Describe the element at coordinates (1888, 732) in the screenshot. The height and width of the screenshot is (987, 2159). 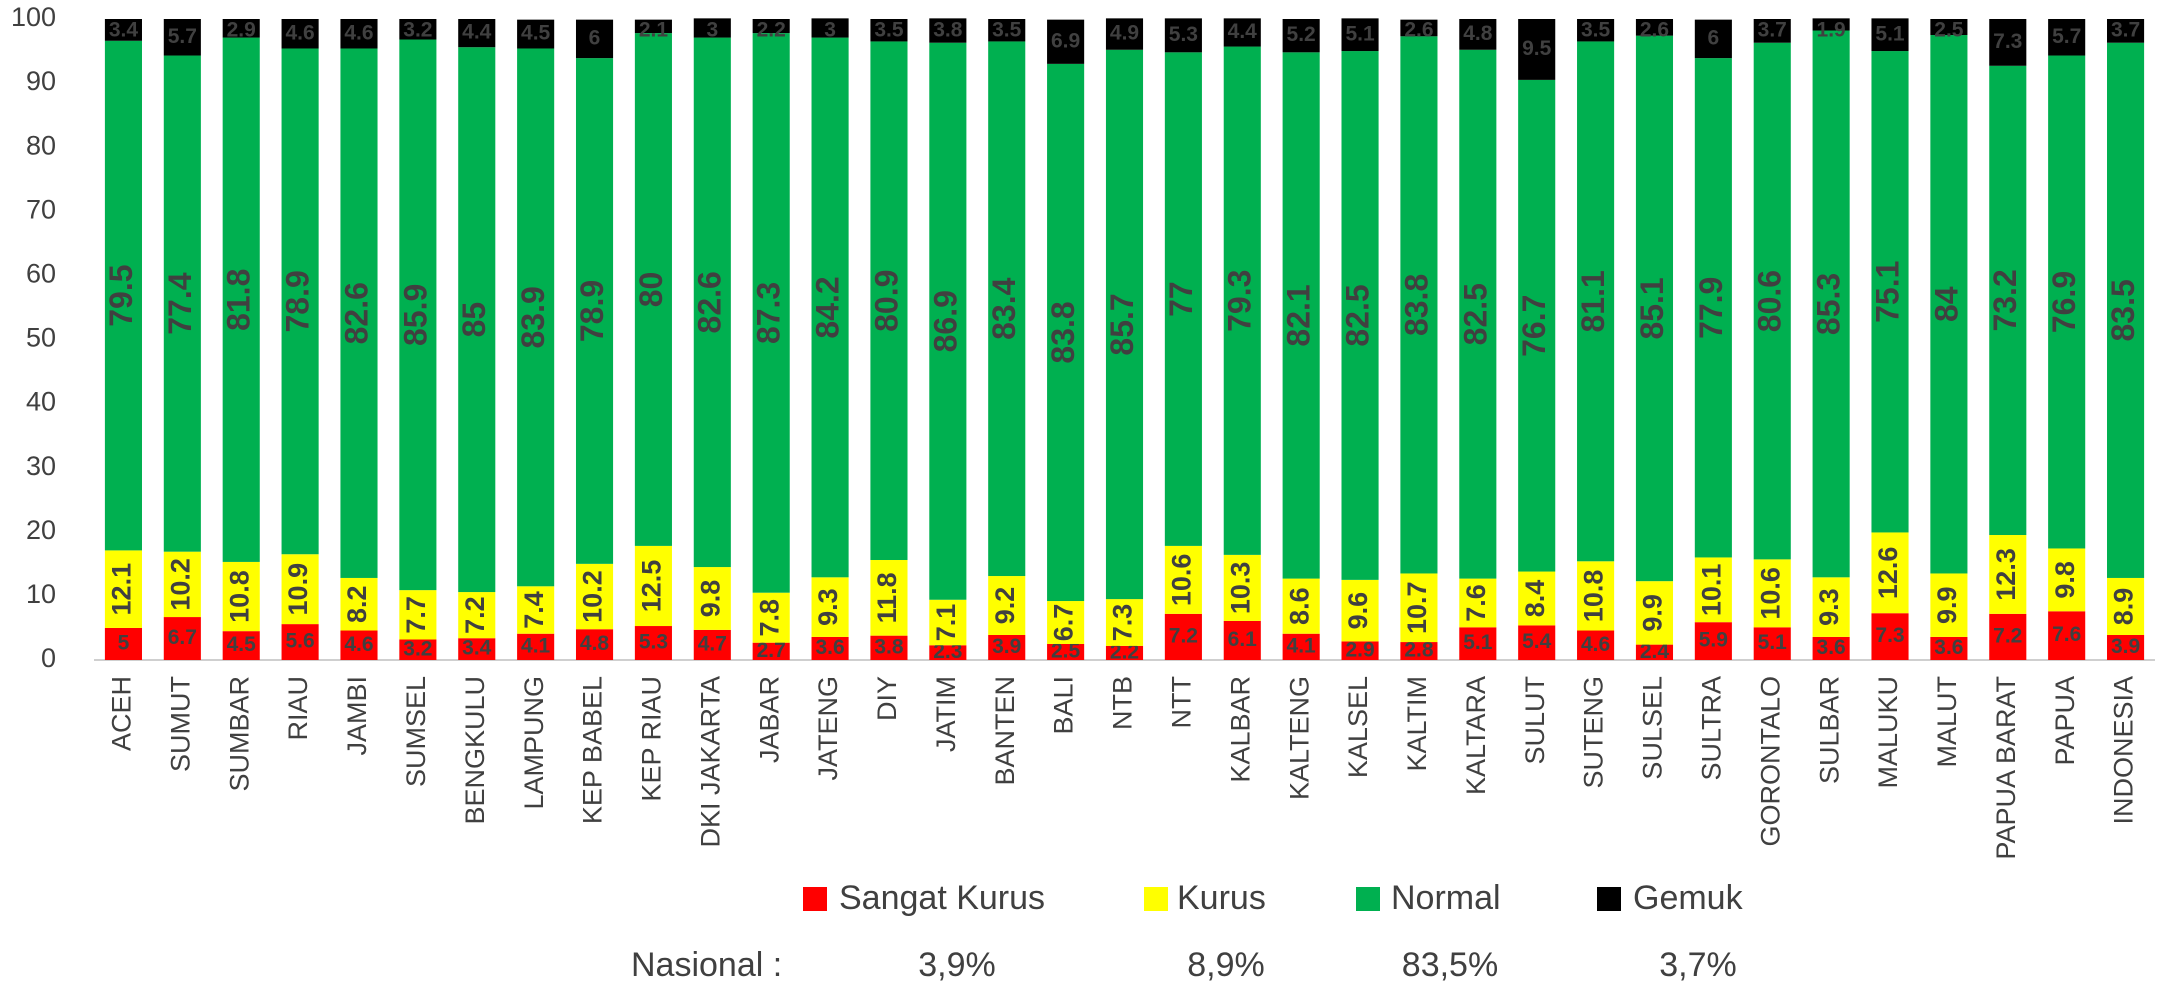
I see `x-tick-label: MALUKU` at that location.